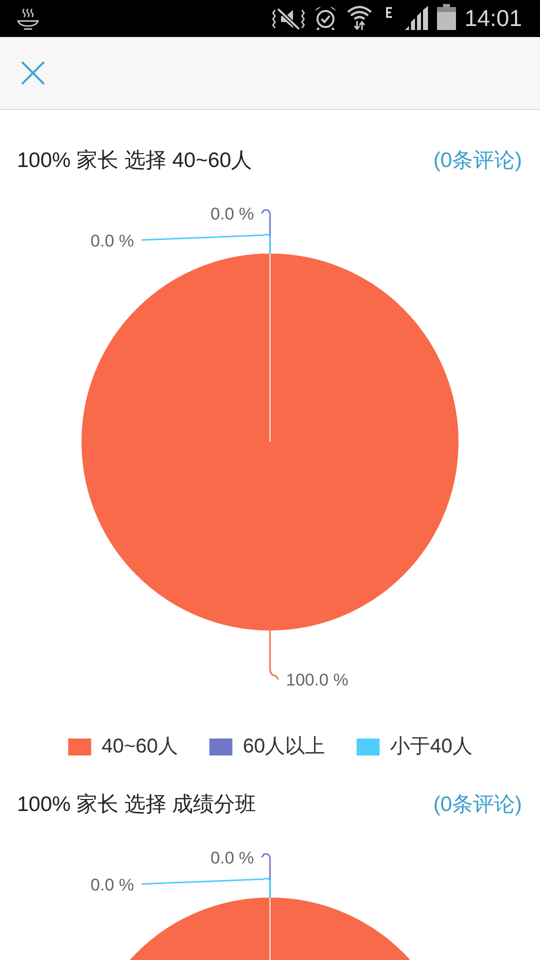 The height and width of the screenshot is (960, 540). Describe the element at coordinates (136, 804) in the screenshot. I see `chart-title: 100% 家长 选择 成绩分班` at that location.